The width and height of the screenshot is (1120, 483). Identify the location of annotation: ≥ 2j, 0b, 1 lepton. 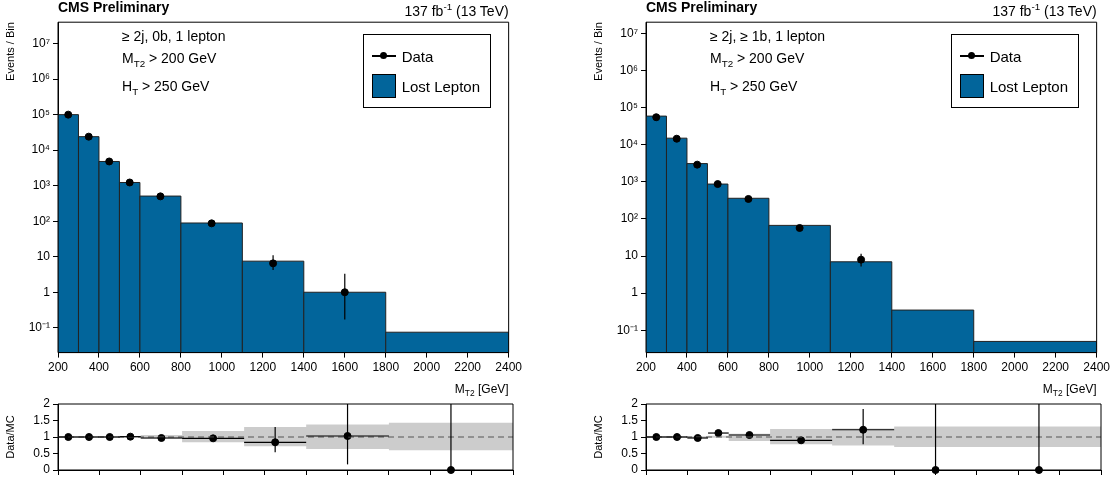
(174, 37).